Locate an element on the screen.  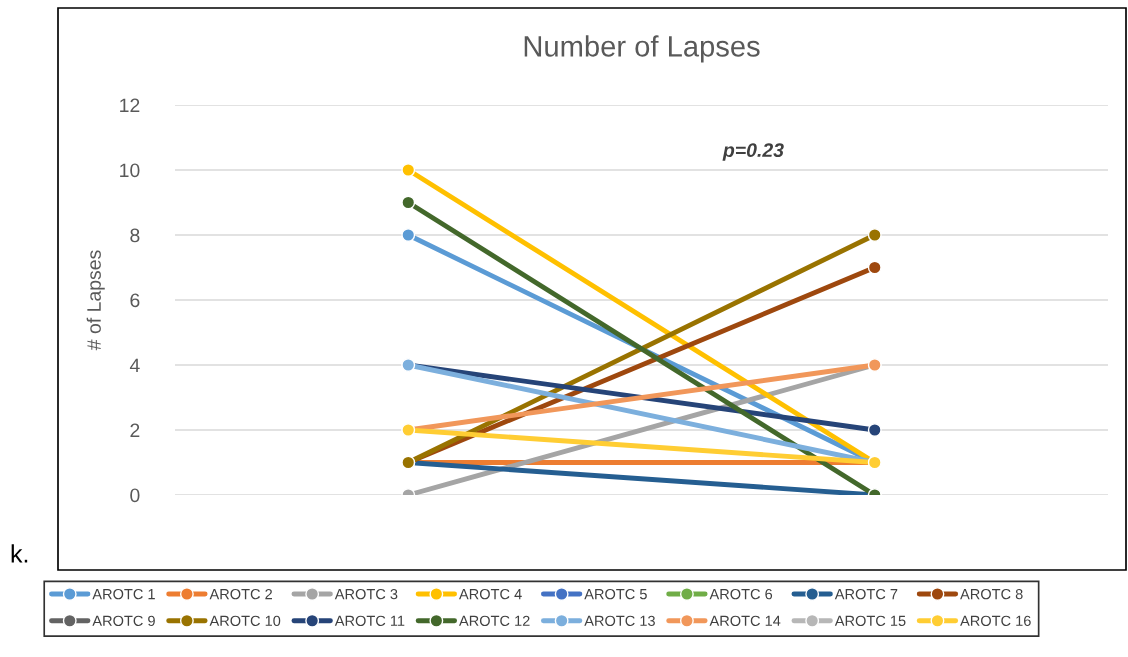
legend-label: AROTC 11 is located at coordinates (369, 621).